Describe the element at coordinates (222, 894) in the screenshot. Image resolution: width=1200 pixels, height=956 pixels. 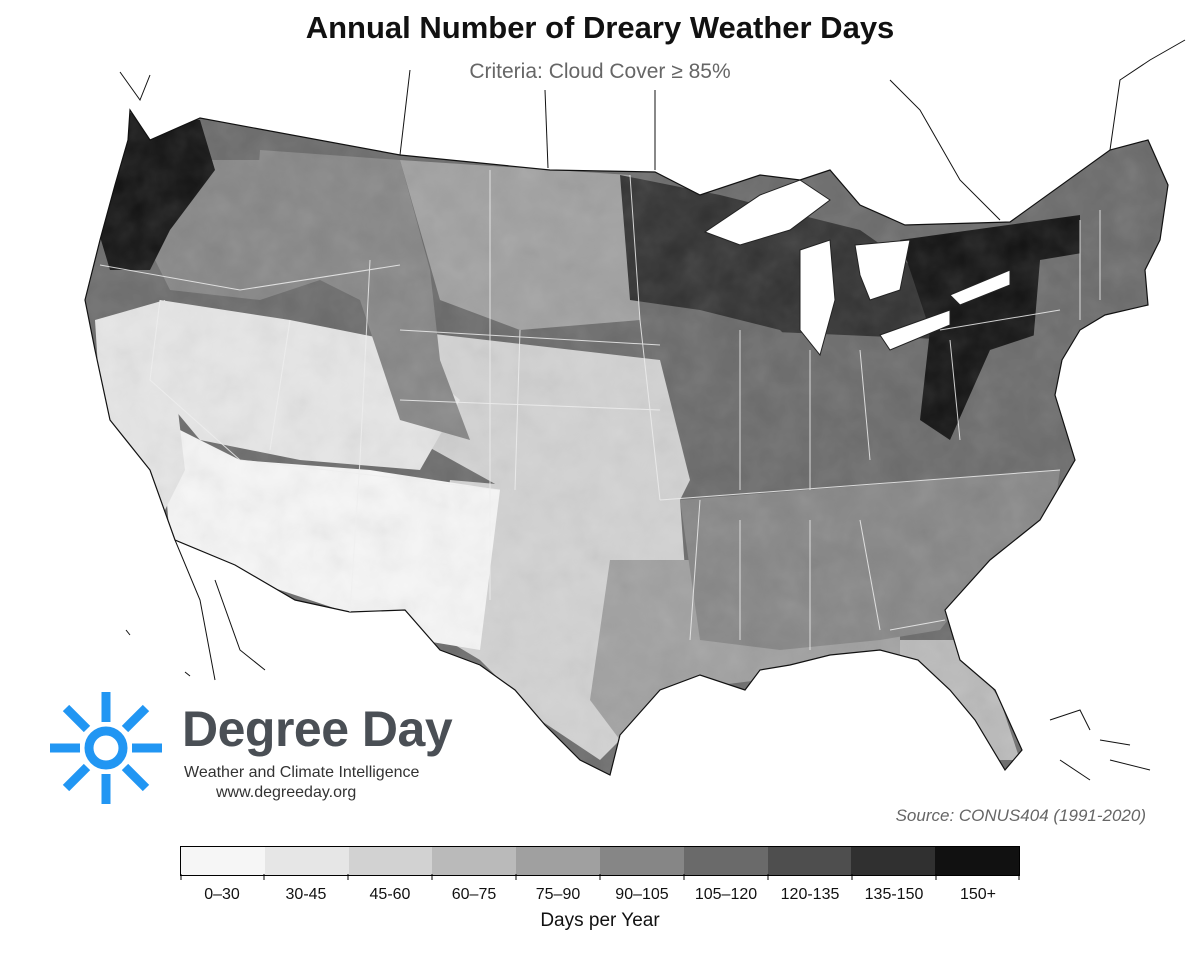
I see `legend-label: 0–30` at that location.